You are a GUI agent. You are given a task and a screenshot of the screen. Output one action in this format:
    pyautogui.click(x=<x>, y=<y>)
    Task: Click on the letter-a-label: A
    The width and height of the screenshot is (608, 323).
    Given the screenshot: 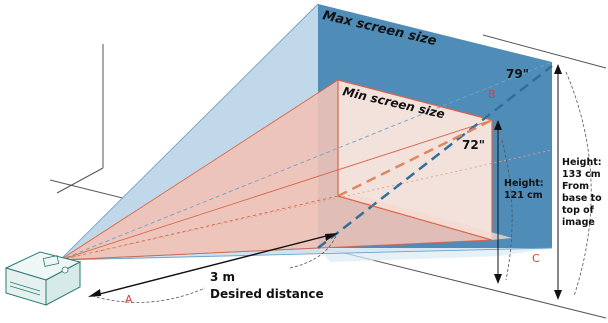 What is the action you would take?
    pyautogui.click(x=129, y=299)
    